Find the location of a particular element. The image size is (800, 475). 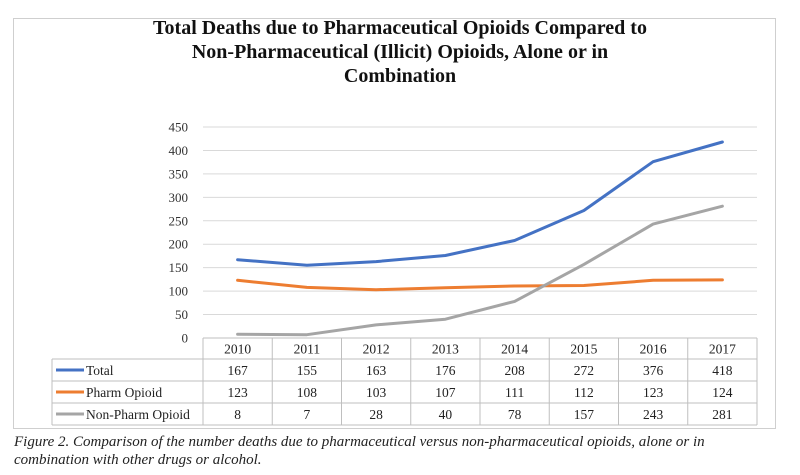

x-tick-label: 2012 is located at coordinates (376, 349).